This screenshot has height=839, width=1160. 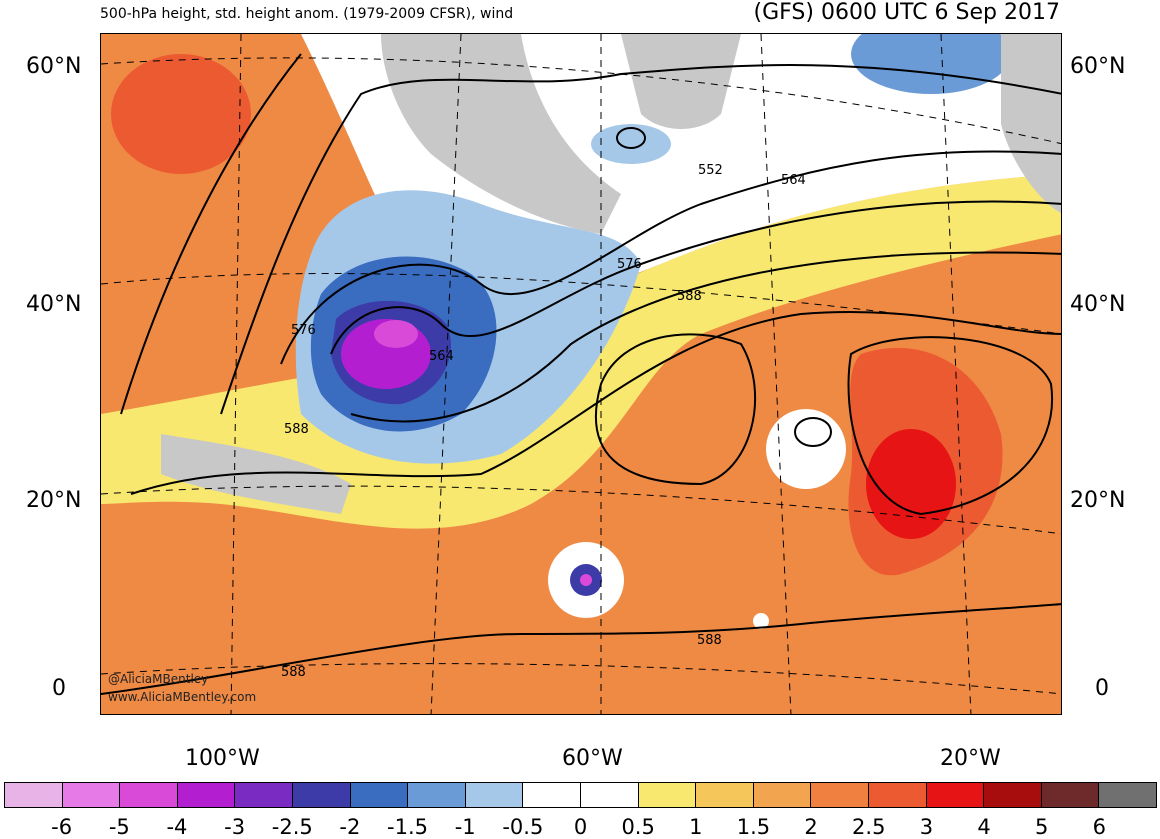 What do you see at coordinates (177, 827) in the screenshot?
I see `colorbar-tick-label: -4` at bounding box center [177, 827].